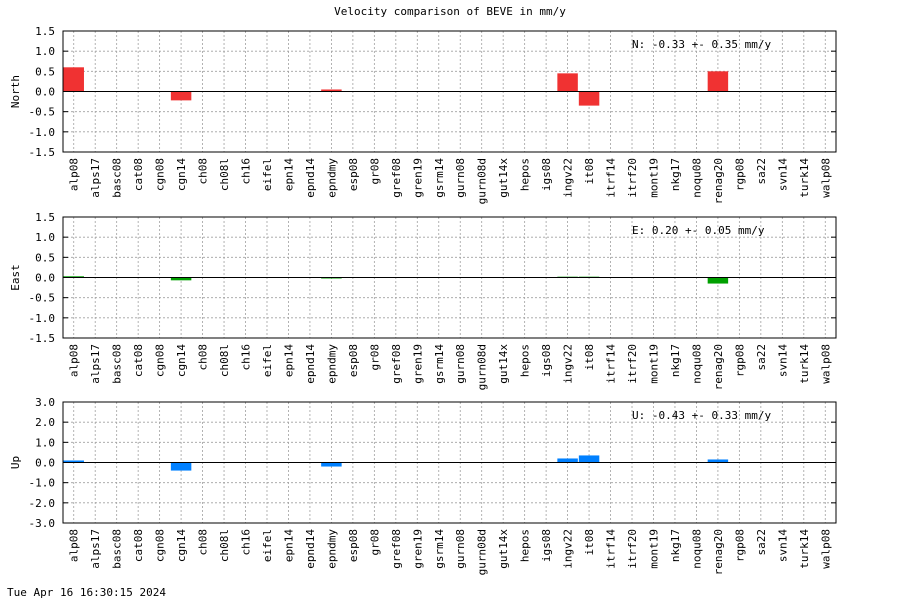 This screenshot has width=900, height=600. I want to click on north-xtick-label: mont19, so click(653, 178).